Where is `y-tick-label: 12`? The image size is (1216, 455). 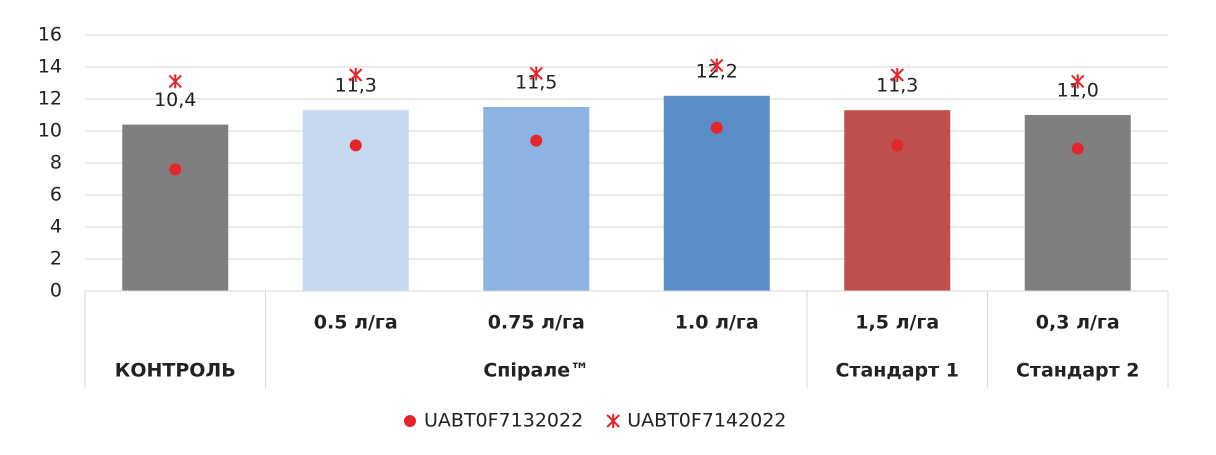 y-tick-label: 12 is located at coordinates (50, 99).